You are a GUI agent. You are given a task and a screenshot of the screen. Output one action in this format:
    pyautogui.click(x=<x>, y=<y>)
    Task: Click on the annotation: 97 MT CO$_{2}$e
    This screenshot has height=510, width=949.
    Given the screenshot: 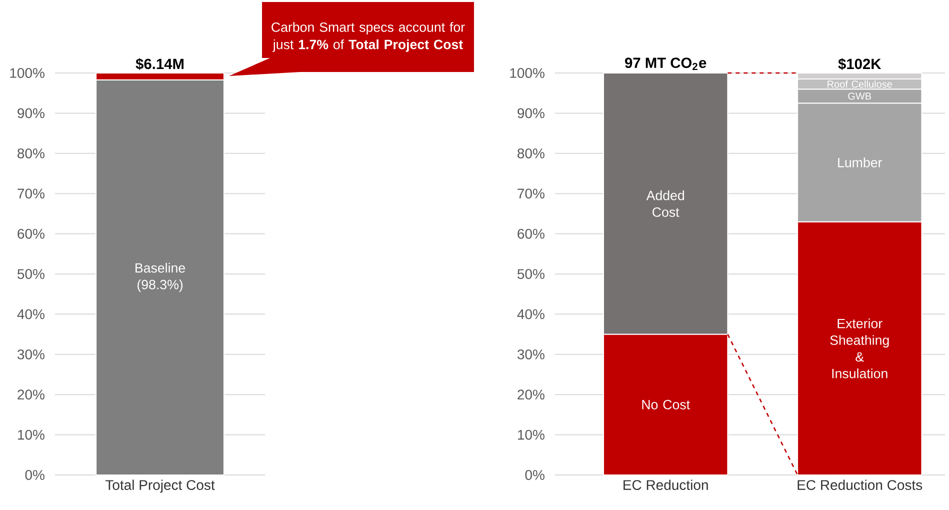 What is the action you would take?
    pyautogui.click(x=665, y=64)
    